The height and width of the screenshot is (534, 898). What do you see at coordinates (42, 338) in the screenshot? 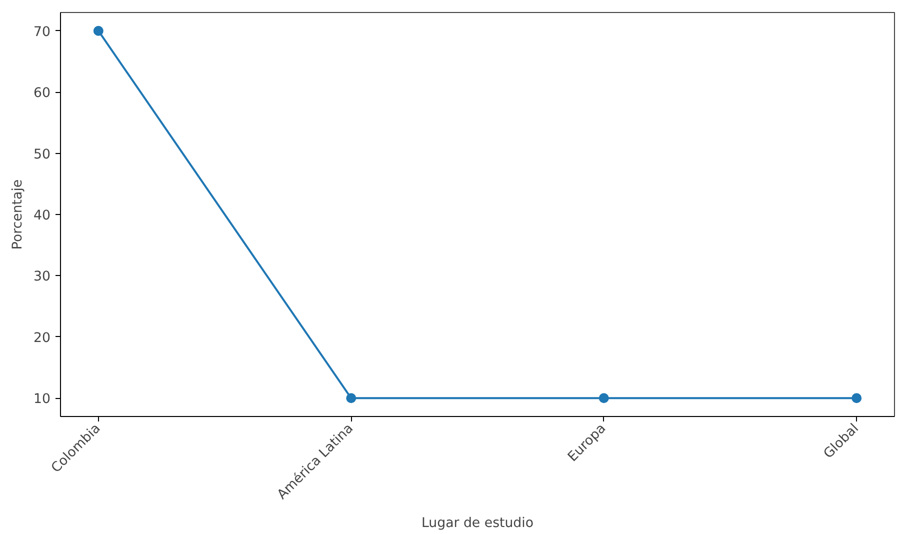
I see `y-tick-label: 20` at bounding box center [42, 338].